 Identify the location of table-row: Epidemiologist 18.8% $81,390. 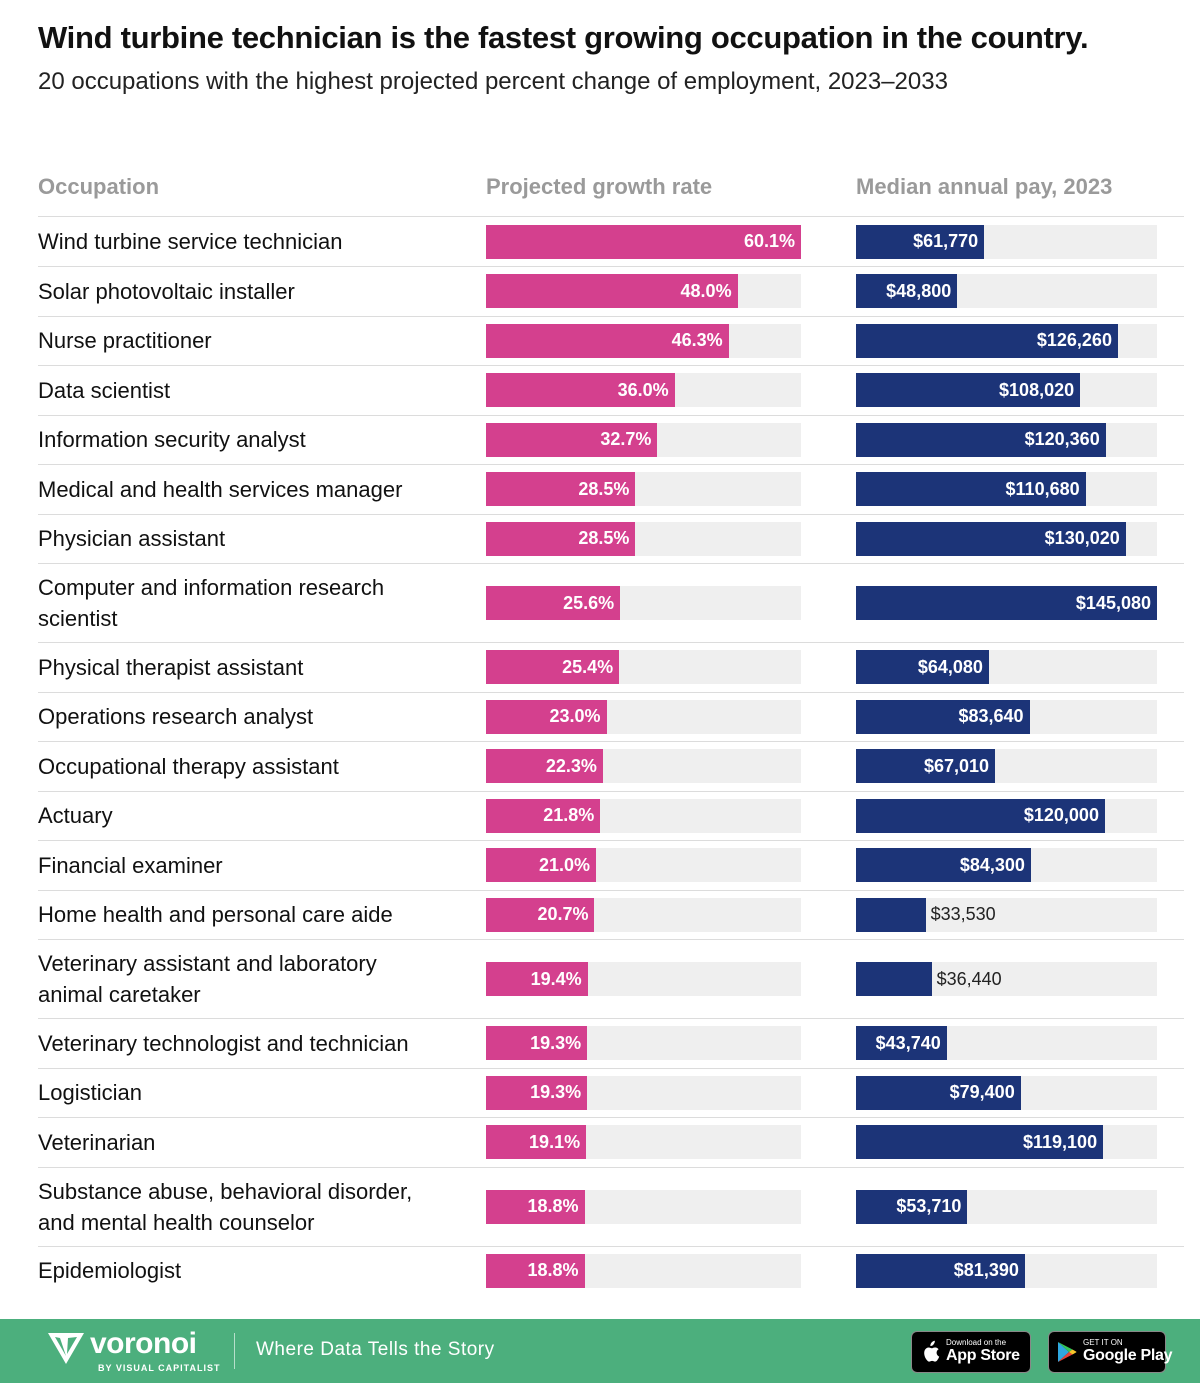
(600, 1271).